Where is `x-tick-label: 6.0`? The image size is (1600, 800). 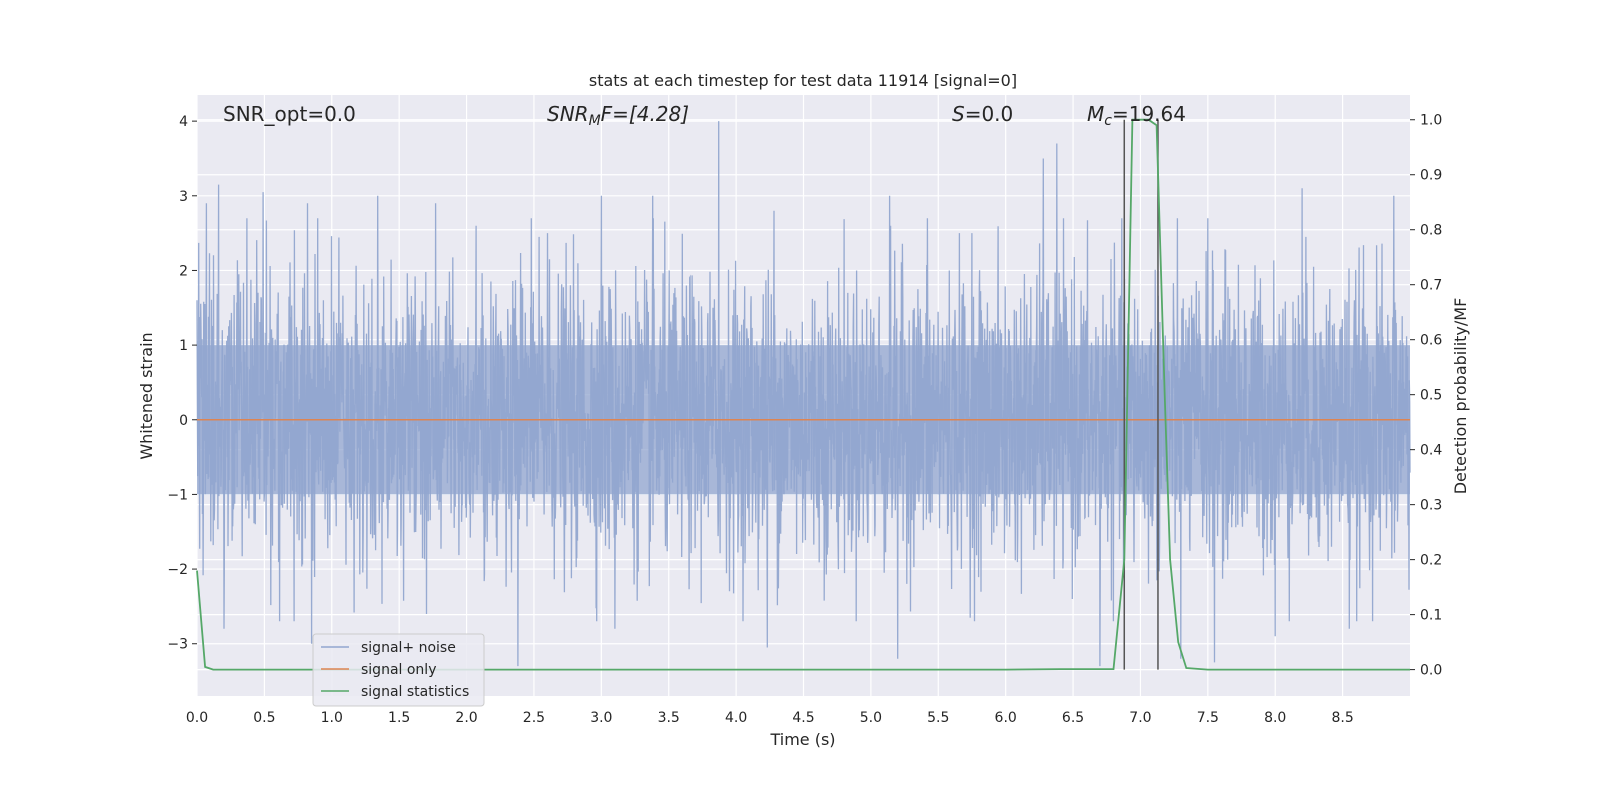 x-tick-label: 6.0 is located at coordinates (1006, 718).